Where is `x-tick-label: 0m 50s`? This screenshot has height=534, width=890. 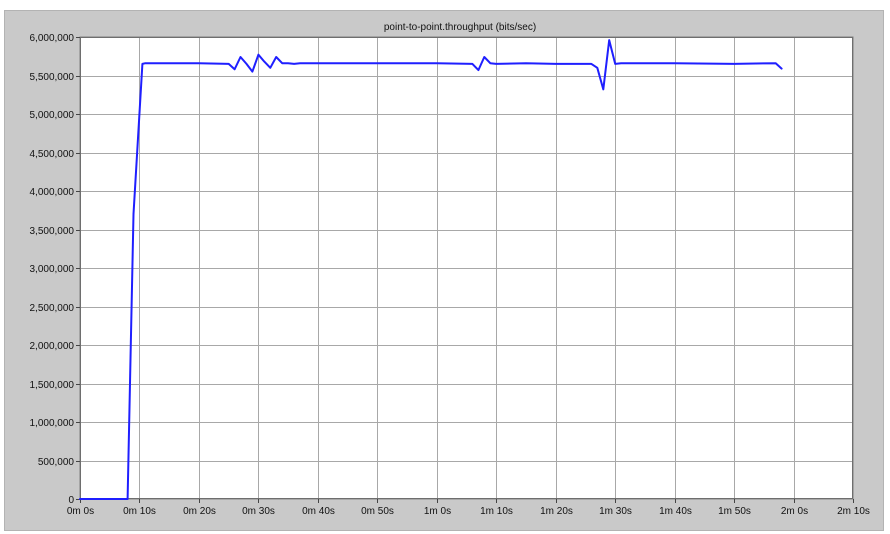 x-tick-label: 0m 50s is located at coordinates (377, 511).